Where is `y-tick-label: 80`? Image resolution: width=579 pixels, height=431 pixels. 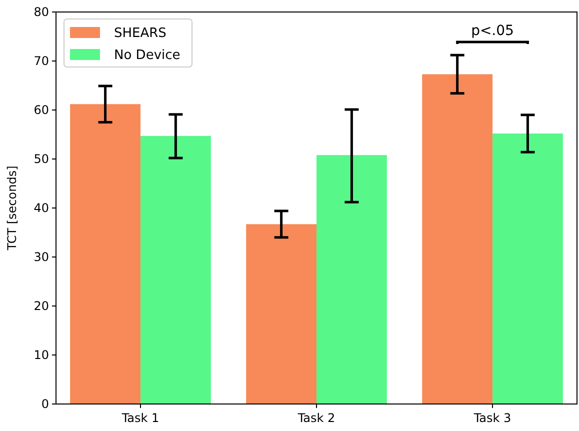 y-tick-label: 80 is located at coordinates (41, 12).